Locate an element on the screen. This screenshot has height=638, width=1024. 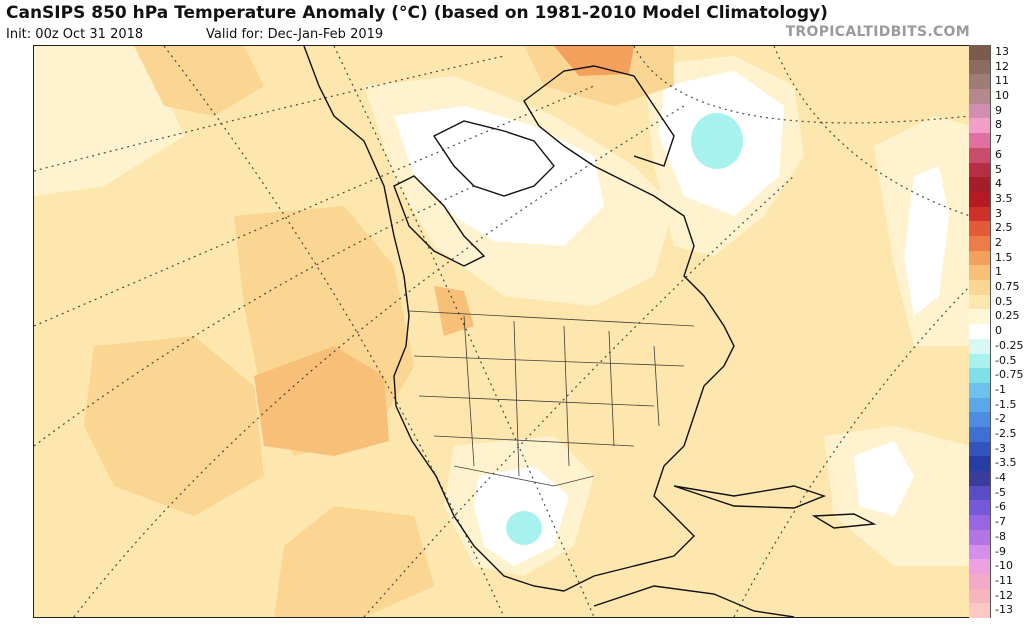
init-time: Init: 00z Oct 31 2018 is located at coordinates (75, 34).